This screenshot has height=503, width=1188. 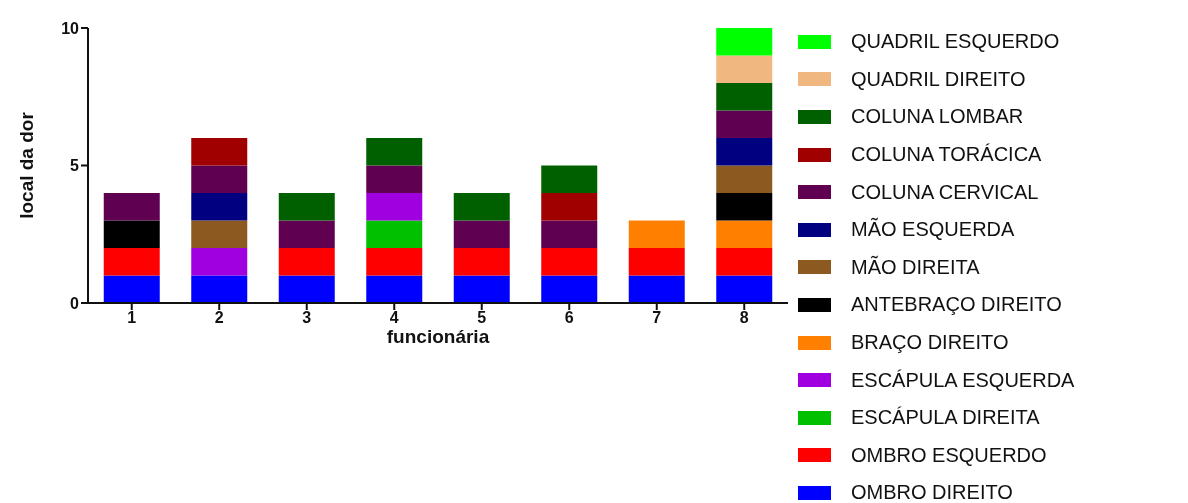 What do you see at coordinates (945, 418) in the screenshot?
I see `legend-label: ESCÁPULA DIREITA` at bounding box center [945, 418].